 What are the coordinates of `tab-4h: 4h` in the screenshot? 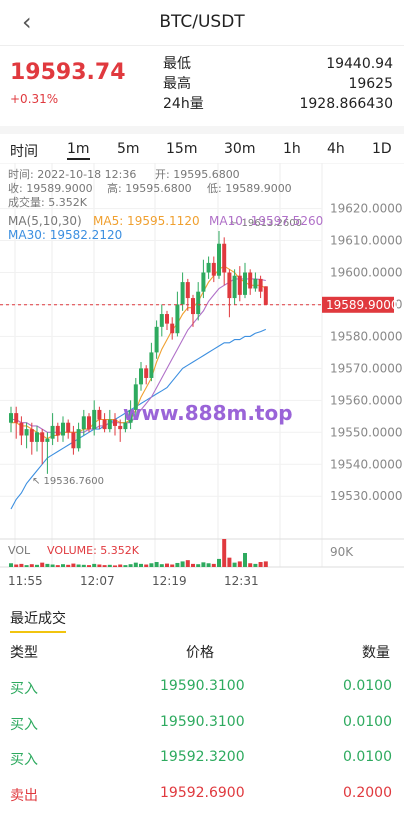 It's located at (336, 149).